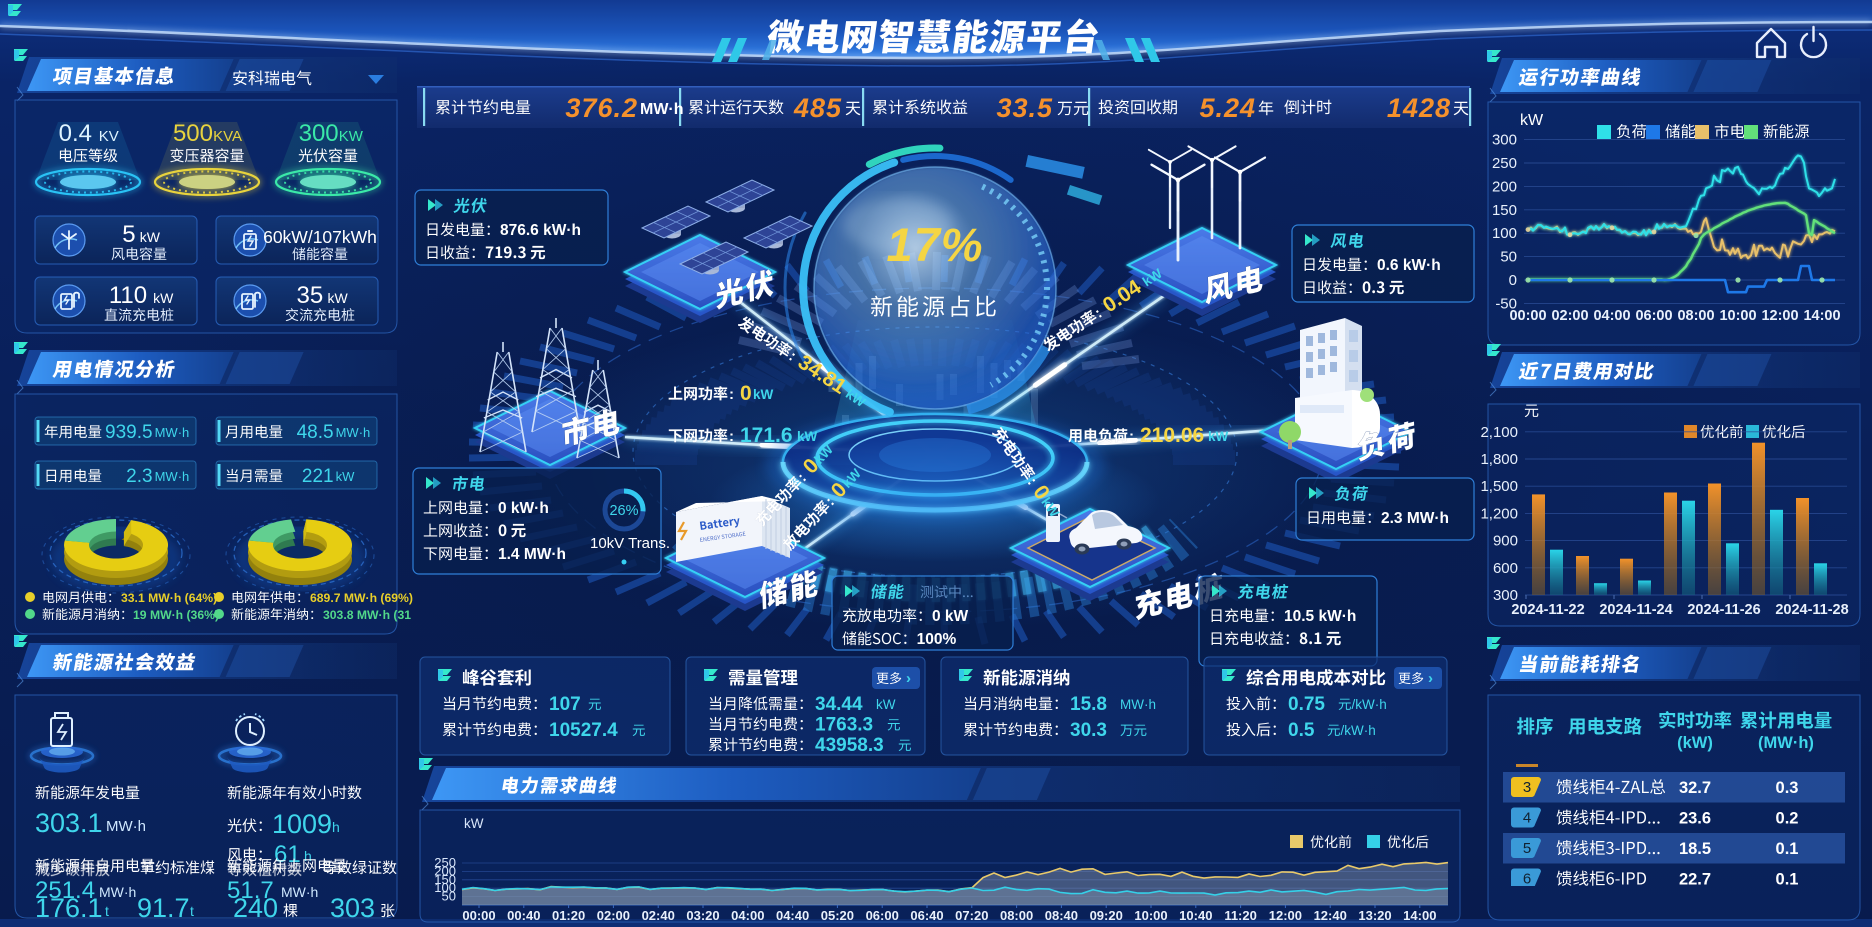  What do you see at coordinates (523, 508) in the screenshot?
I see `svg-text: 0 kW·h` at bounding box center [523, 508].